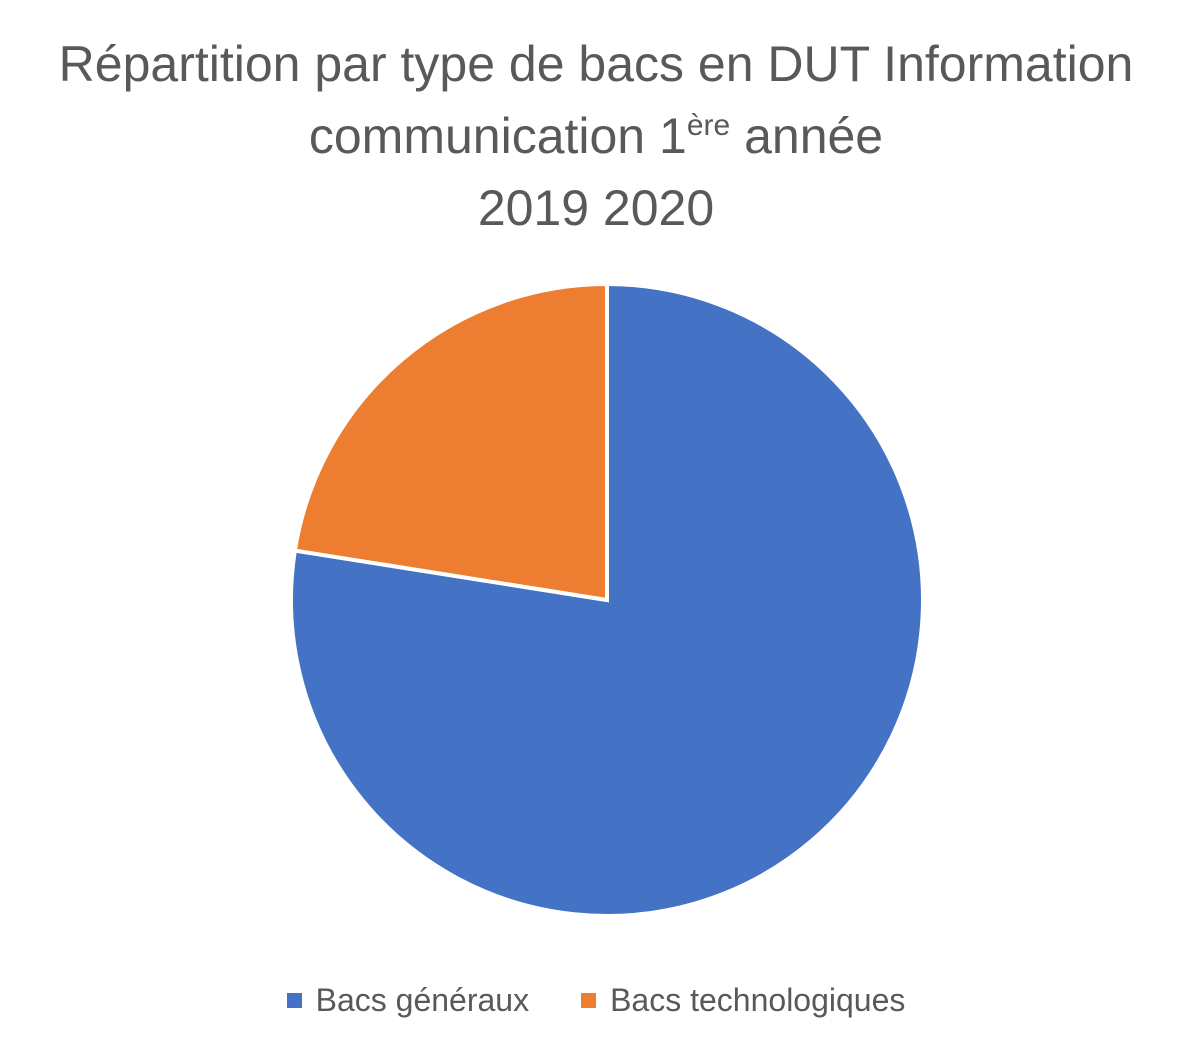 This screenshot has height=1056, width=1192. Describe the element at coordinates (589, 1000) in the screenshot. I see `legend-swatch-bacs-technologiques` at that location.